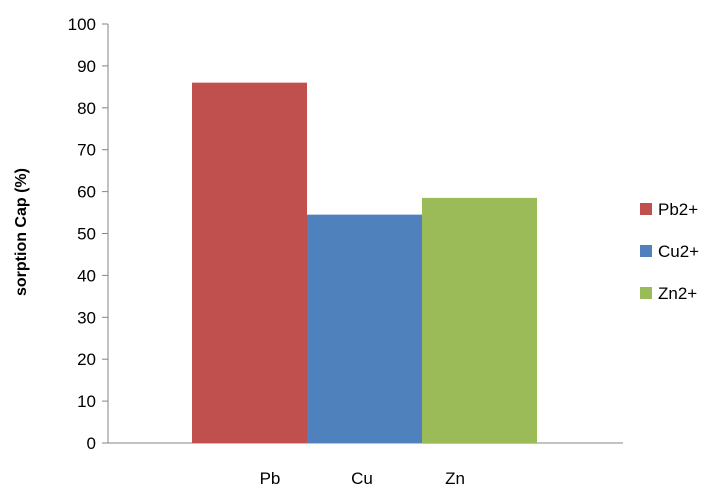 This screenshot has height=486, width=705. Describe the element at coordinates (82, 24) in the screenshot. I see `y-tick-label: 100` at that location.